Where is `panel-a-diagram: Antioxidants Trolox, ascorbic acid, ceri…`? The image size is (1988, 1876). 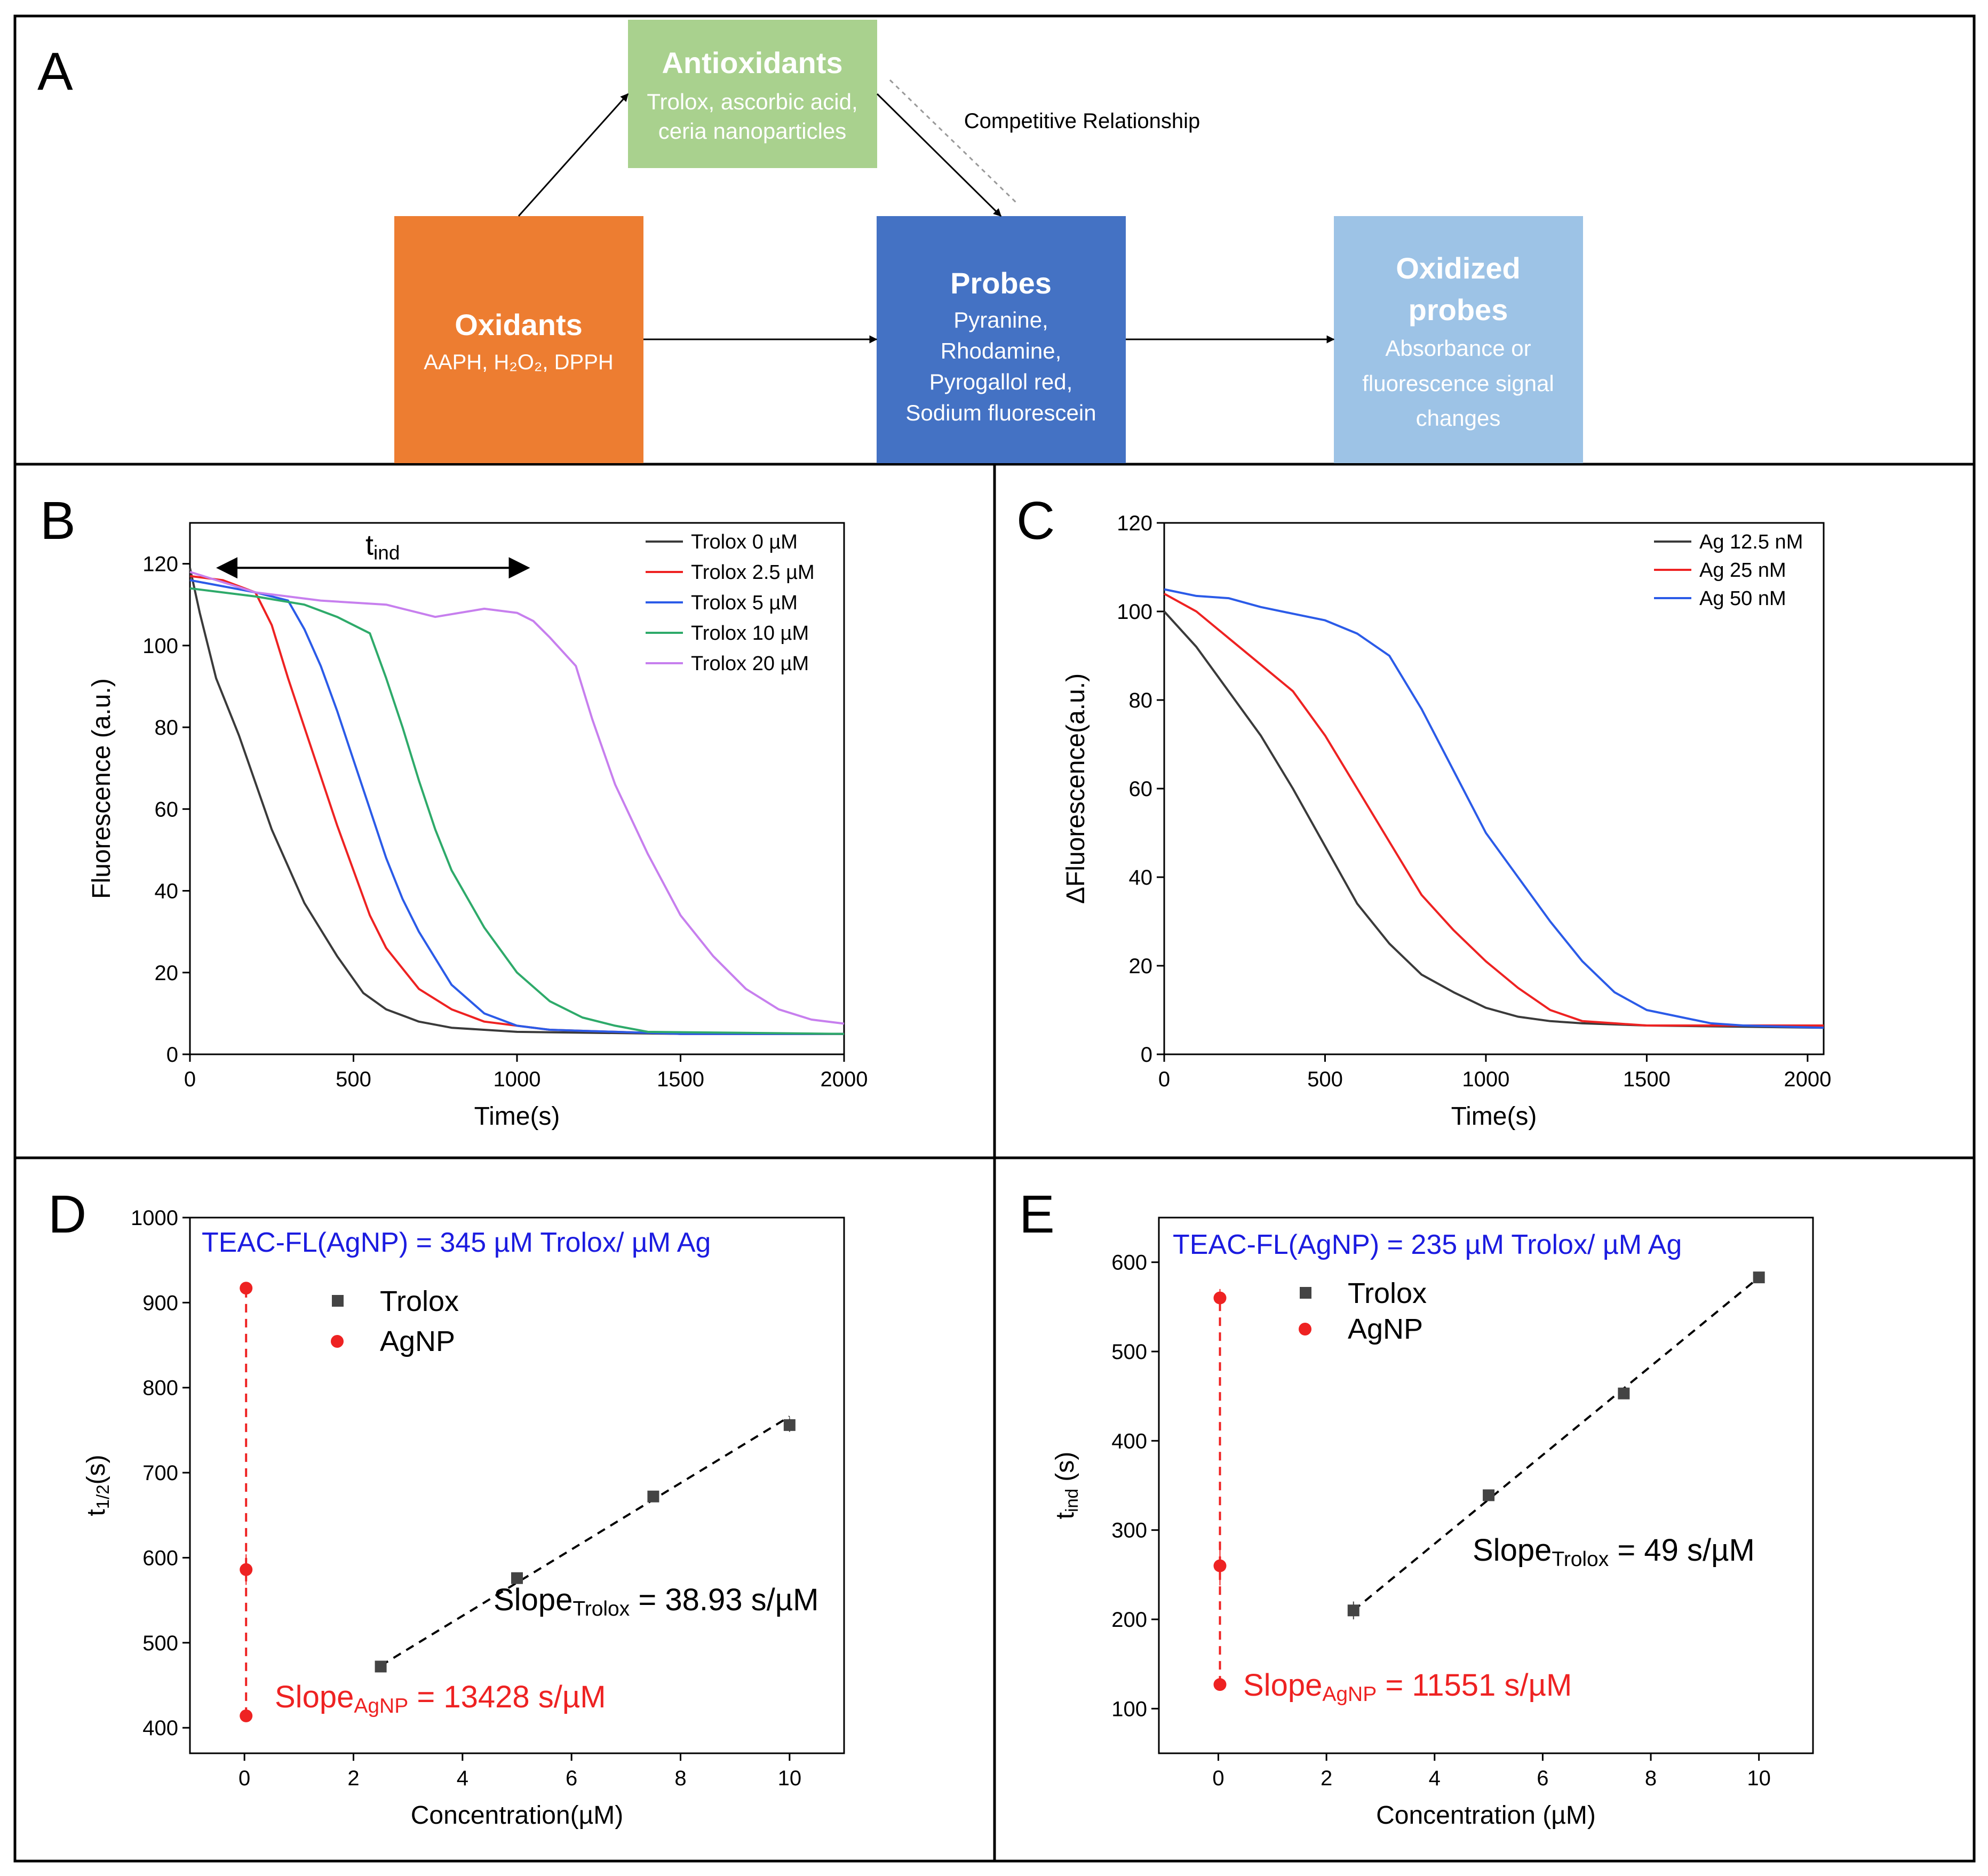
panel-a-diagram: Antioxidants Trolox, ascorbic acid, ceri… is located at coordinates (989, 241).